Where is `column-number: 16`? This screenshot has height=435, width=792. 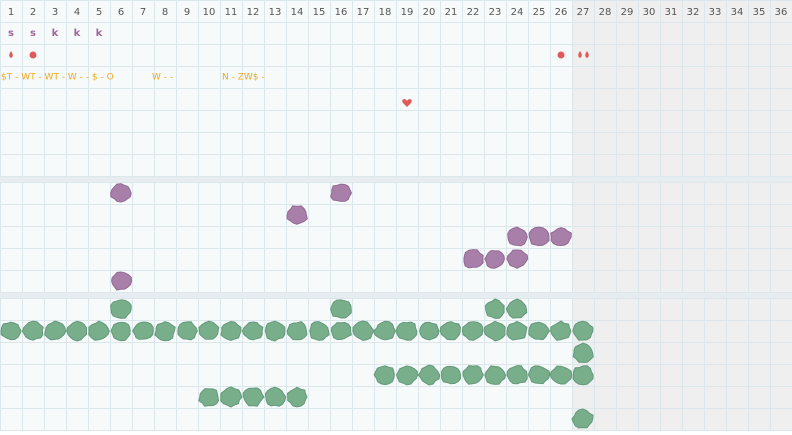
column-number: 16 is located at coordinates (341, 12).